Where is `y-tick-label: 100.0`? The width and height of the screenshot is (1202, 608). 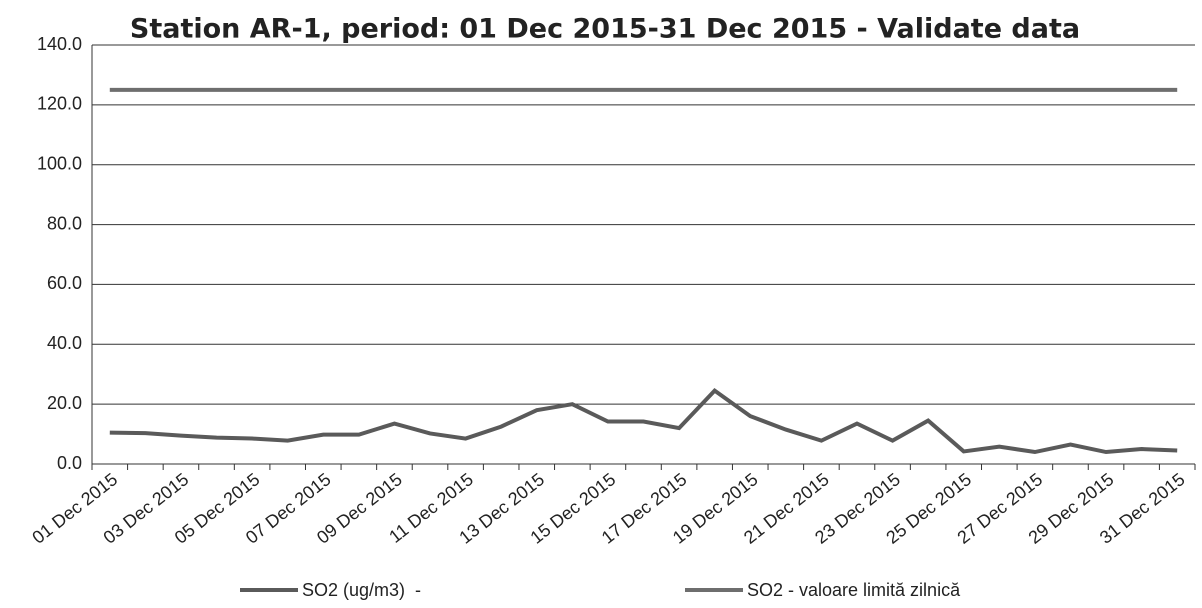 y-tick-label: 100.0 is located at coordinates (59, 163).